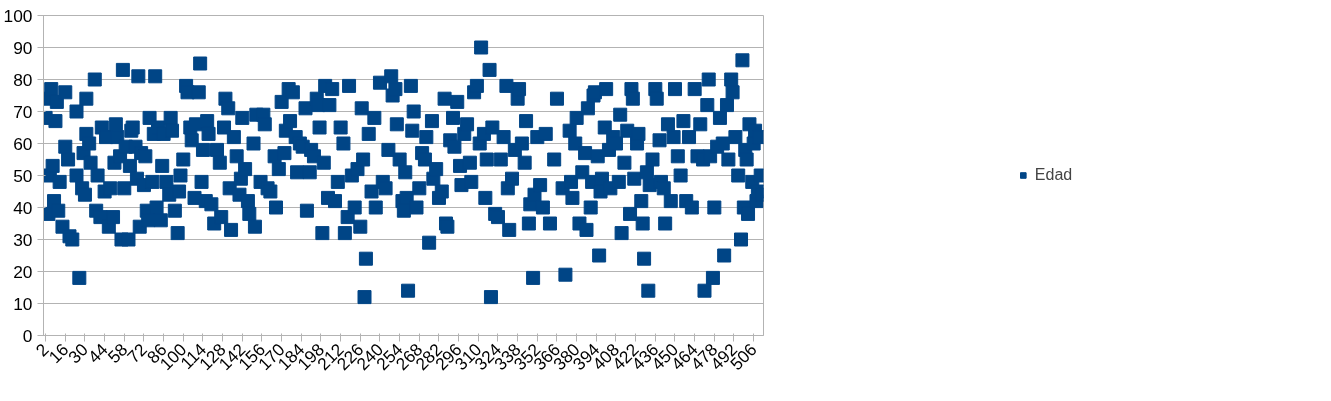 Image resolution: width=1331 pixels, height=401 pixels. What do you see at coordinates (23, 111) in the screenshot?
I see `y-tick-label: 70` at bounding box center [23, 111].